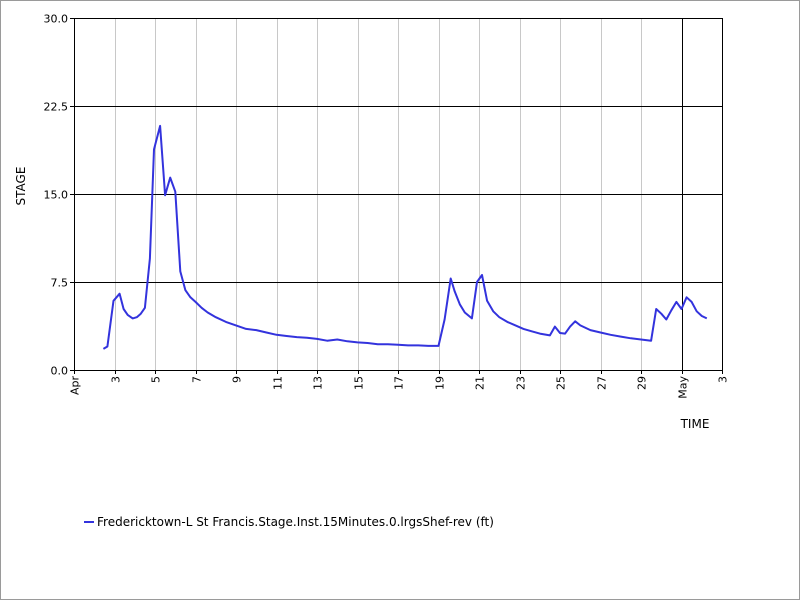 The image size is (800, 600). I want to click on y-tick-label: 7.5, so click(60, 283).